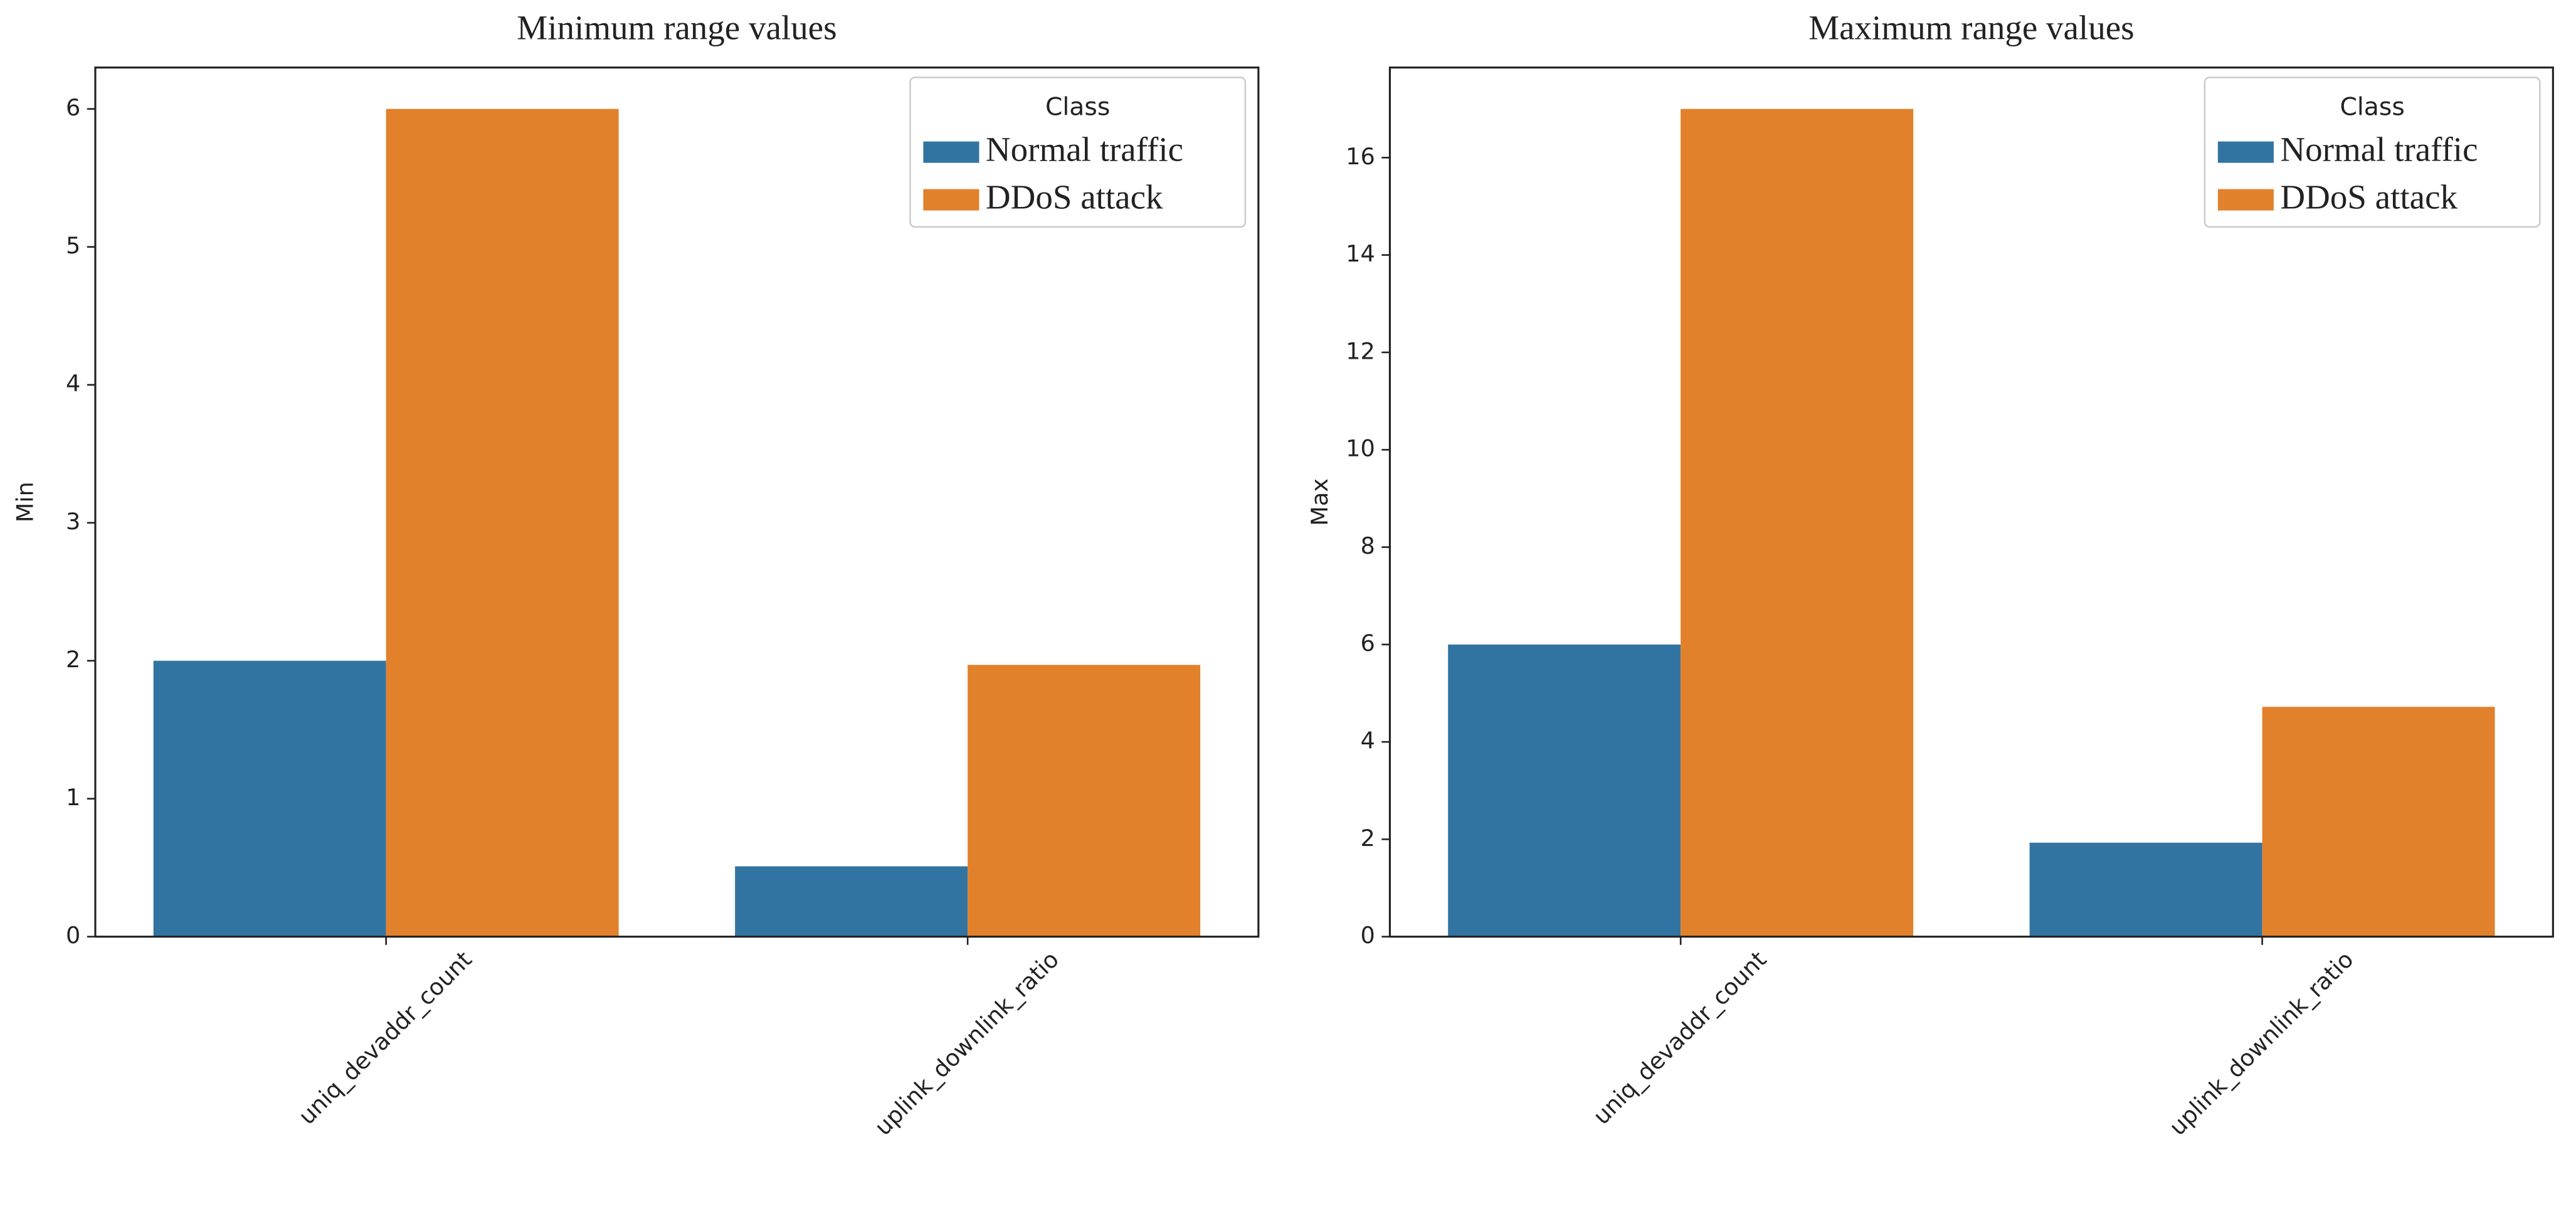 The image size is (2576, 1226). What do you see at coordinates (1360, 351) in the screenshot?
I see `y-tick-label: 12` at bounding box center [1360, 351].